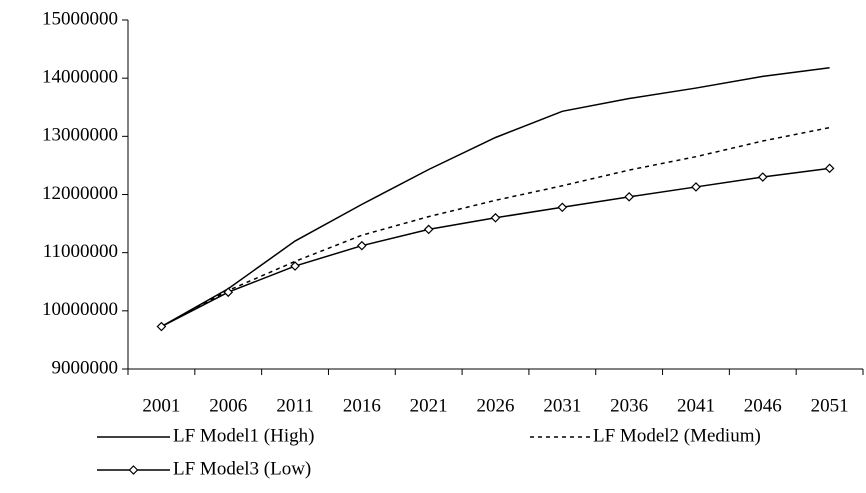  I want to click on x-tick-label: 2026, so click(496, 405).